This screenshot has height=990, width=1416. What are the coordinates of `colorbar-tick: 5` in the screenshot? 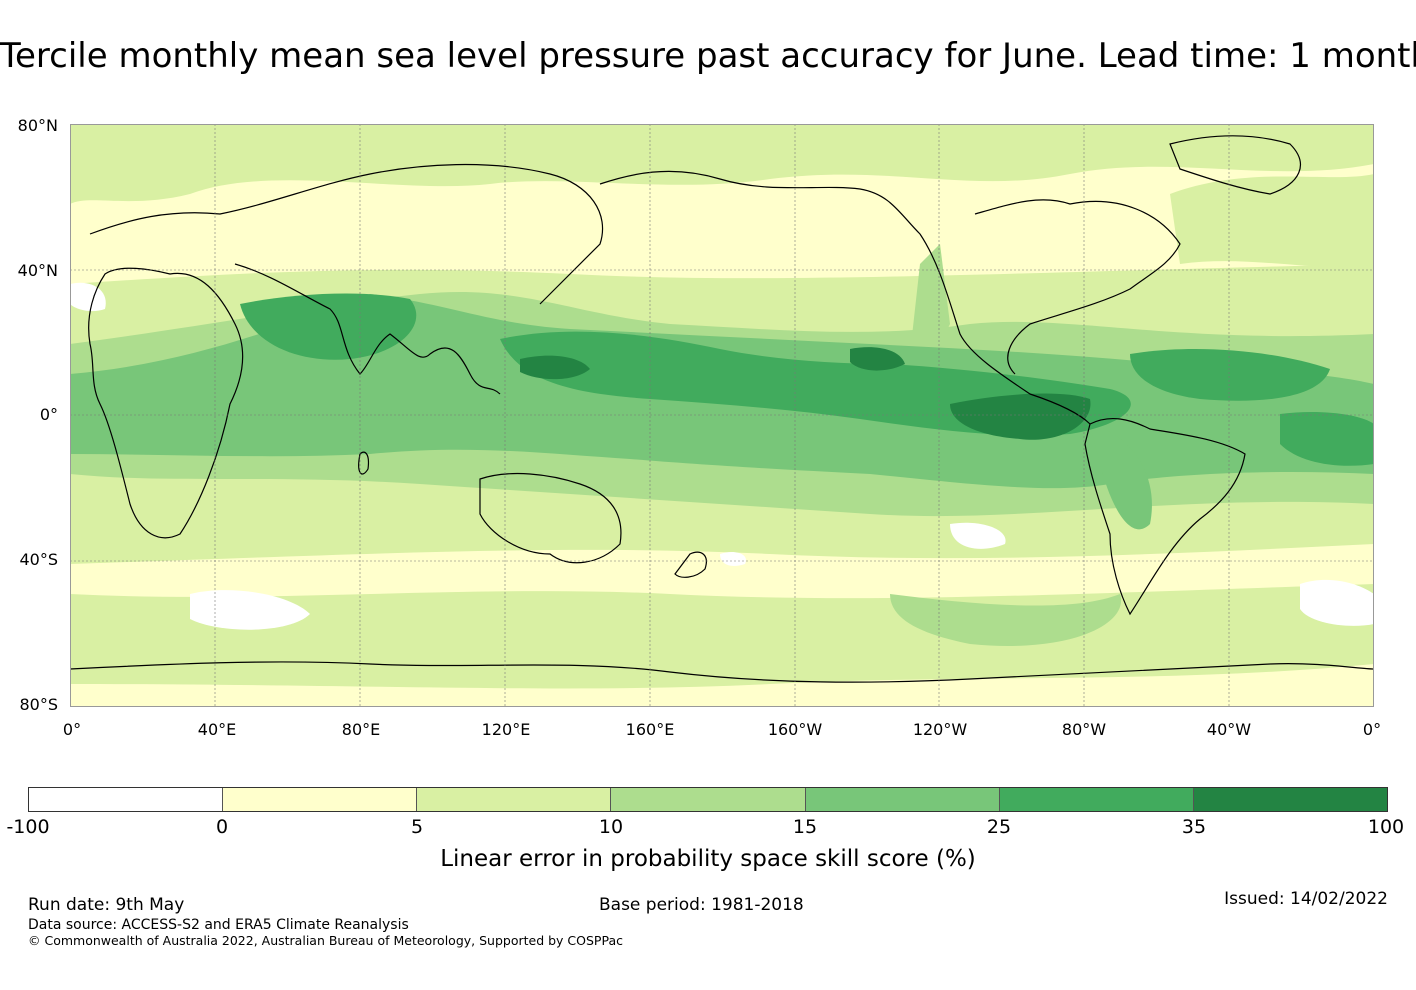 It's located at (417, 827).